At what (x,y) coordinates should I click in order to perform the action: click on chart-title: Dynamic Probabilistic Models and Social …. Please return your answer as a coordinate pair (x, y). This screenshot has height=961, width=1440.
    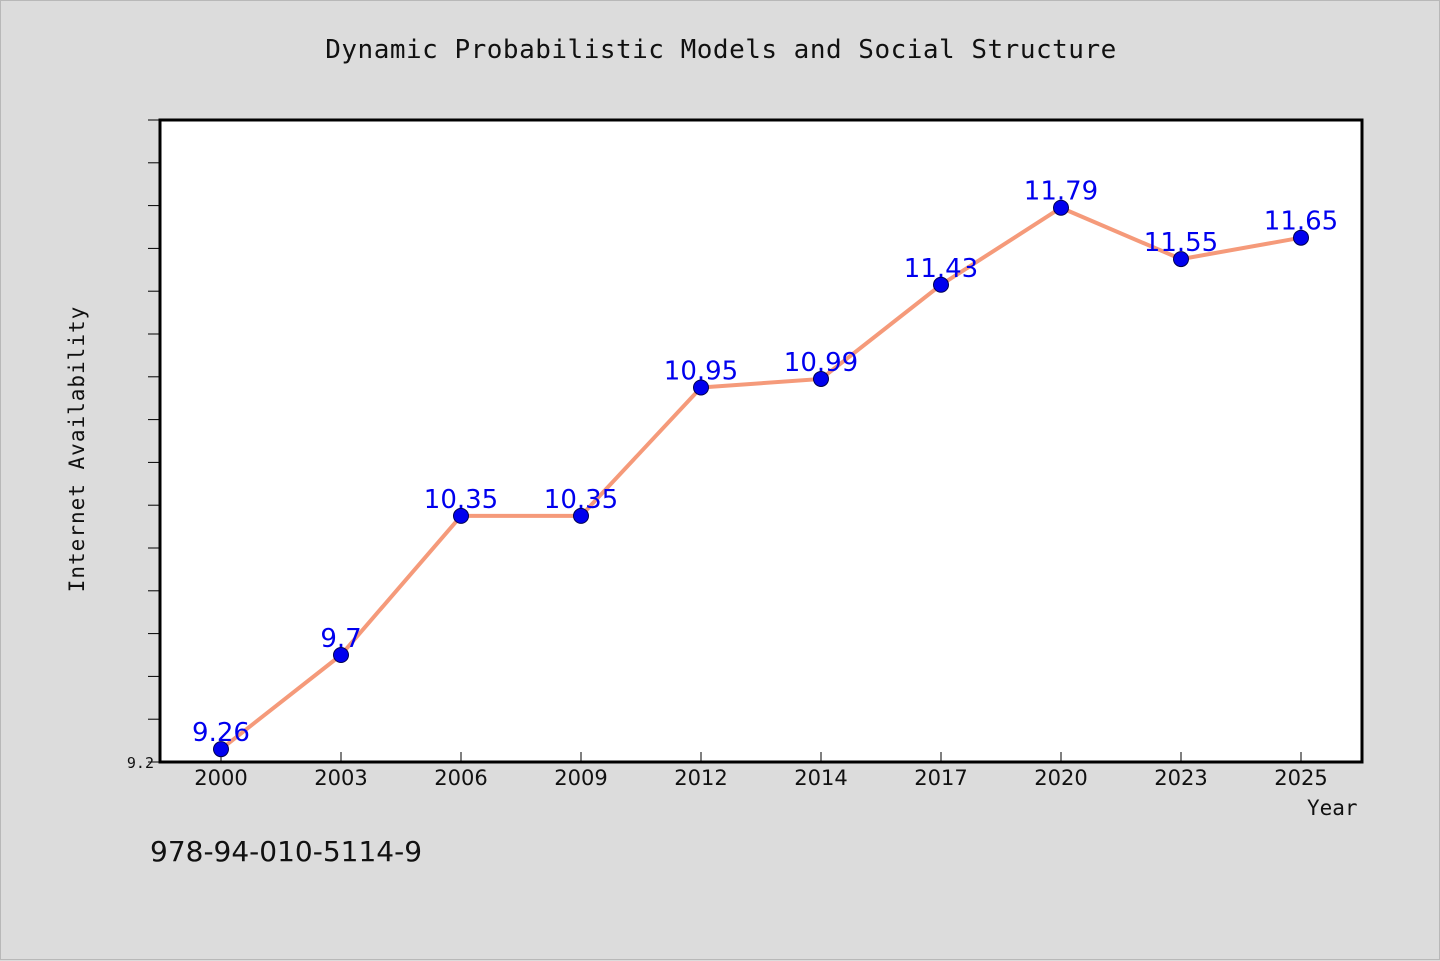
    Looking at the image, I should click on (721, 50).